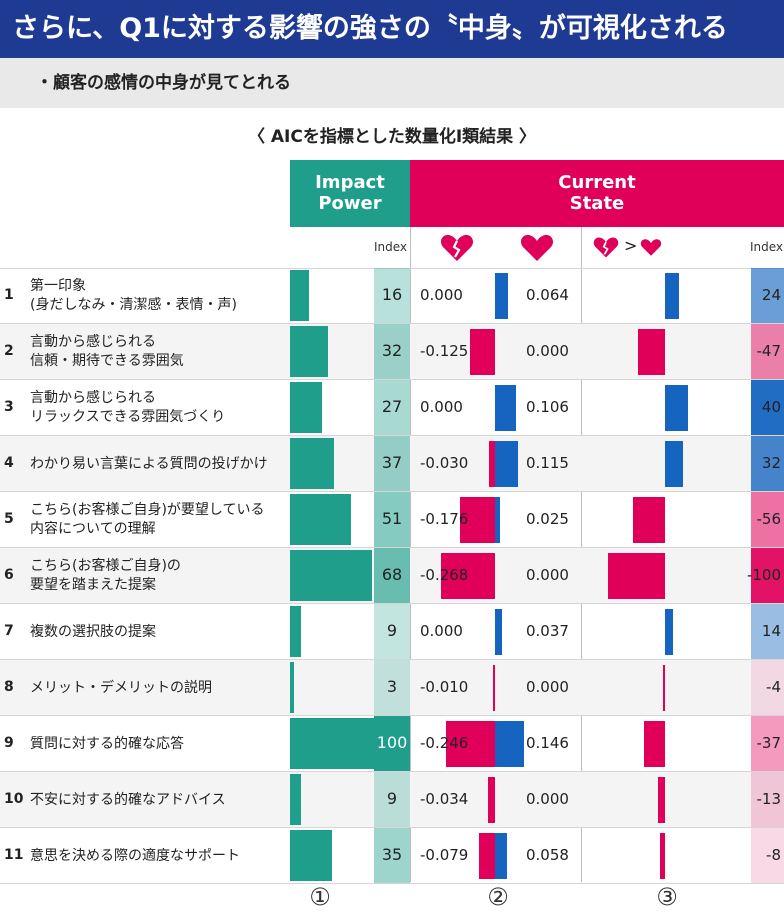 The width and height of the screenshot is (784, 913). Describe the element at coordinates (350, 203) in the screenshot. I see `impact-header-line2: Power` at that location.